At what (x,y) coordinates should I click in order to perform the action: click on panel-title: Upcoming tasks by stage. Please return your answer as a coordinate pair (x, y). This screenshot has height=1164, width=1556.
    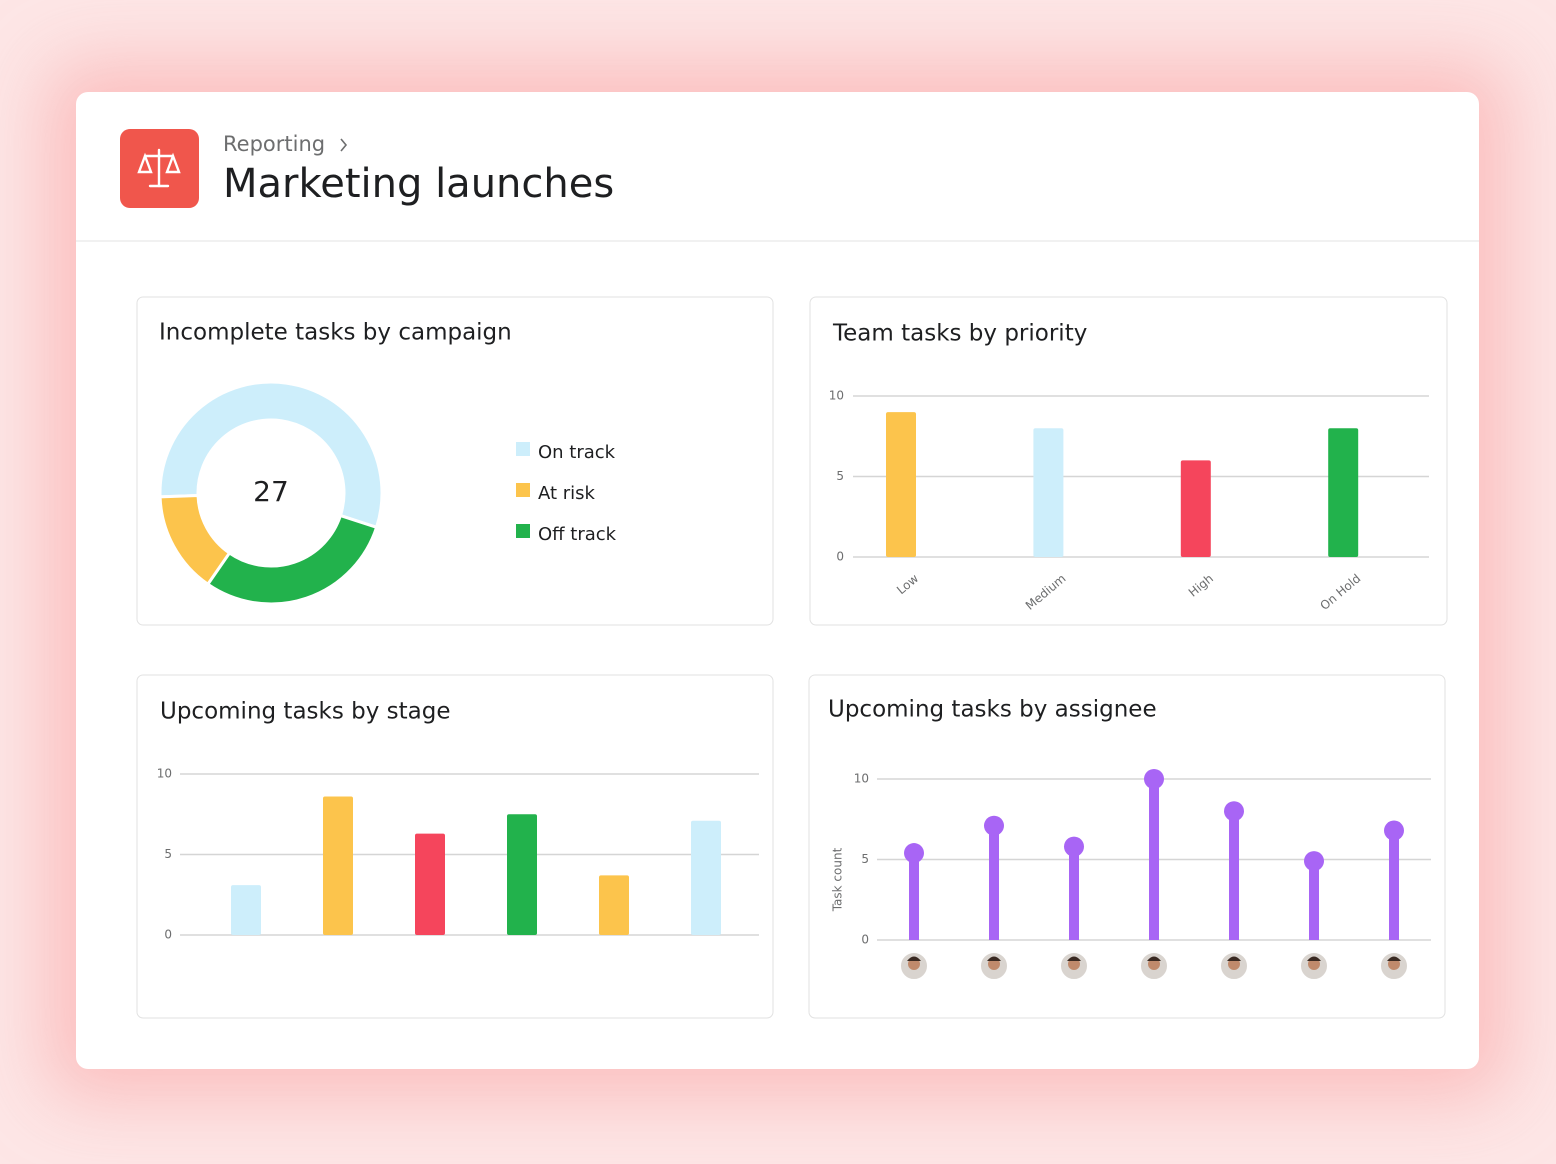
    Looking at the image, I should click on (305, 712).